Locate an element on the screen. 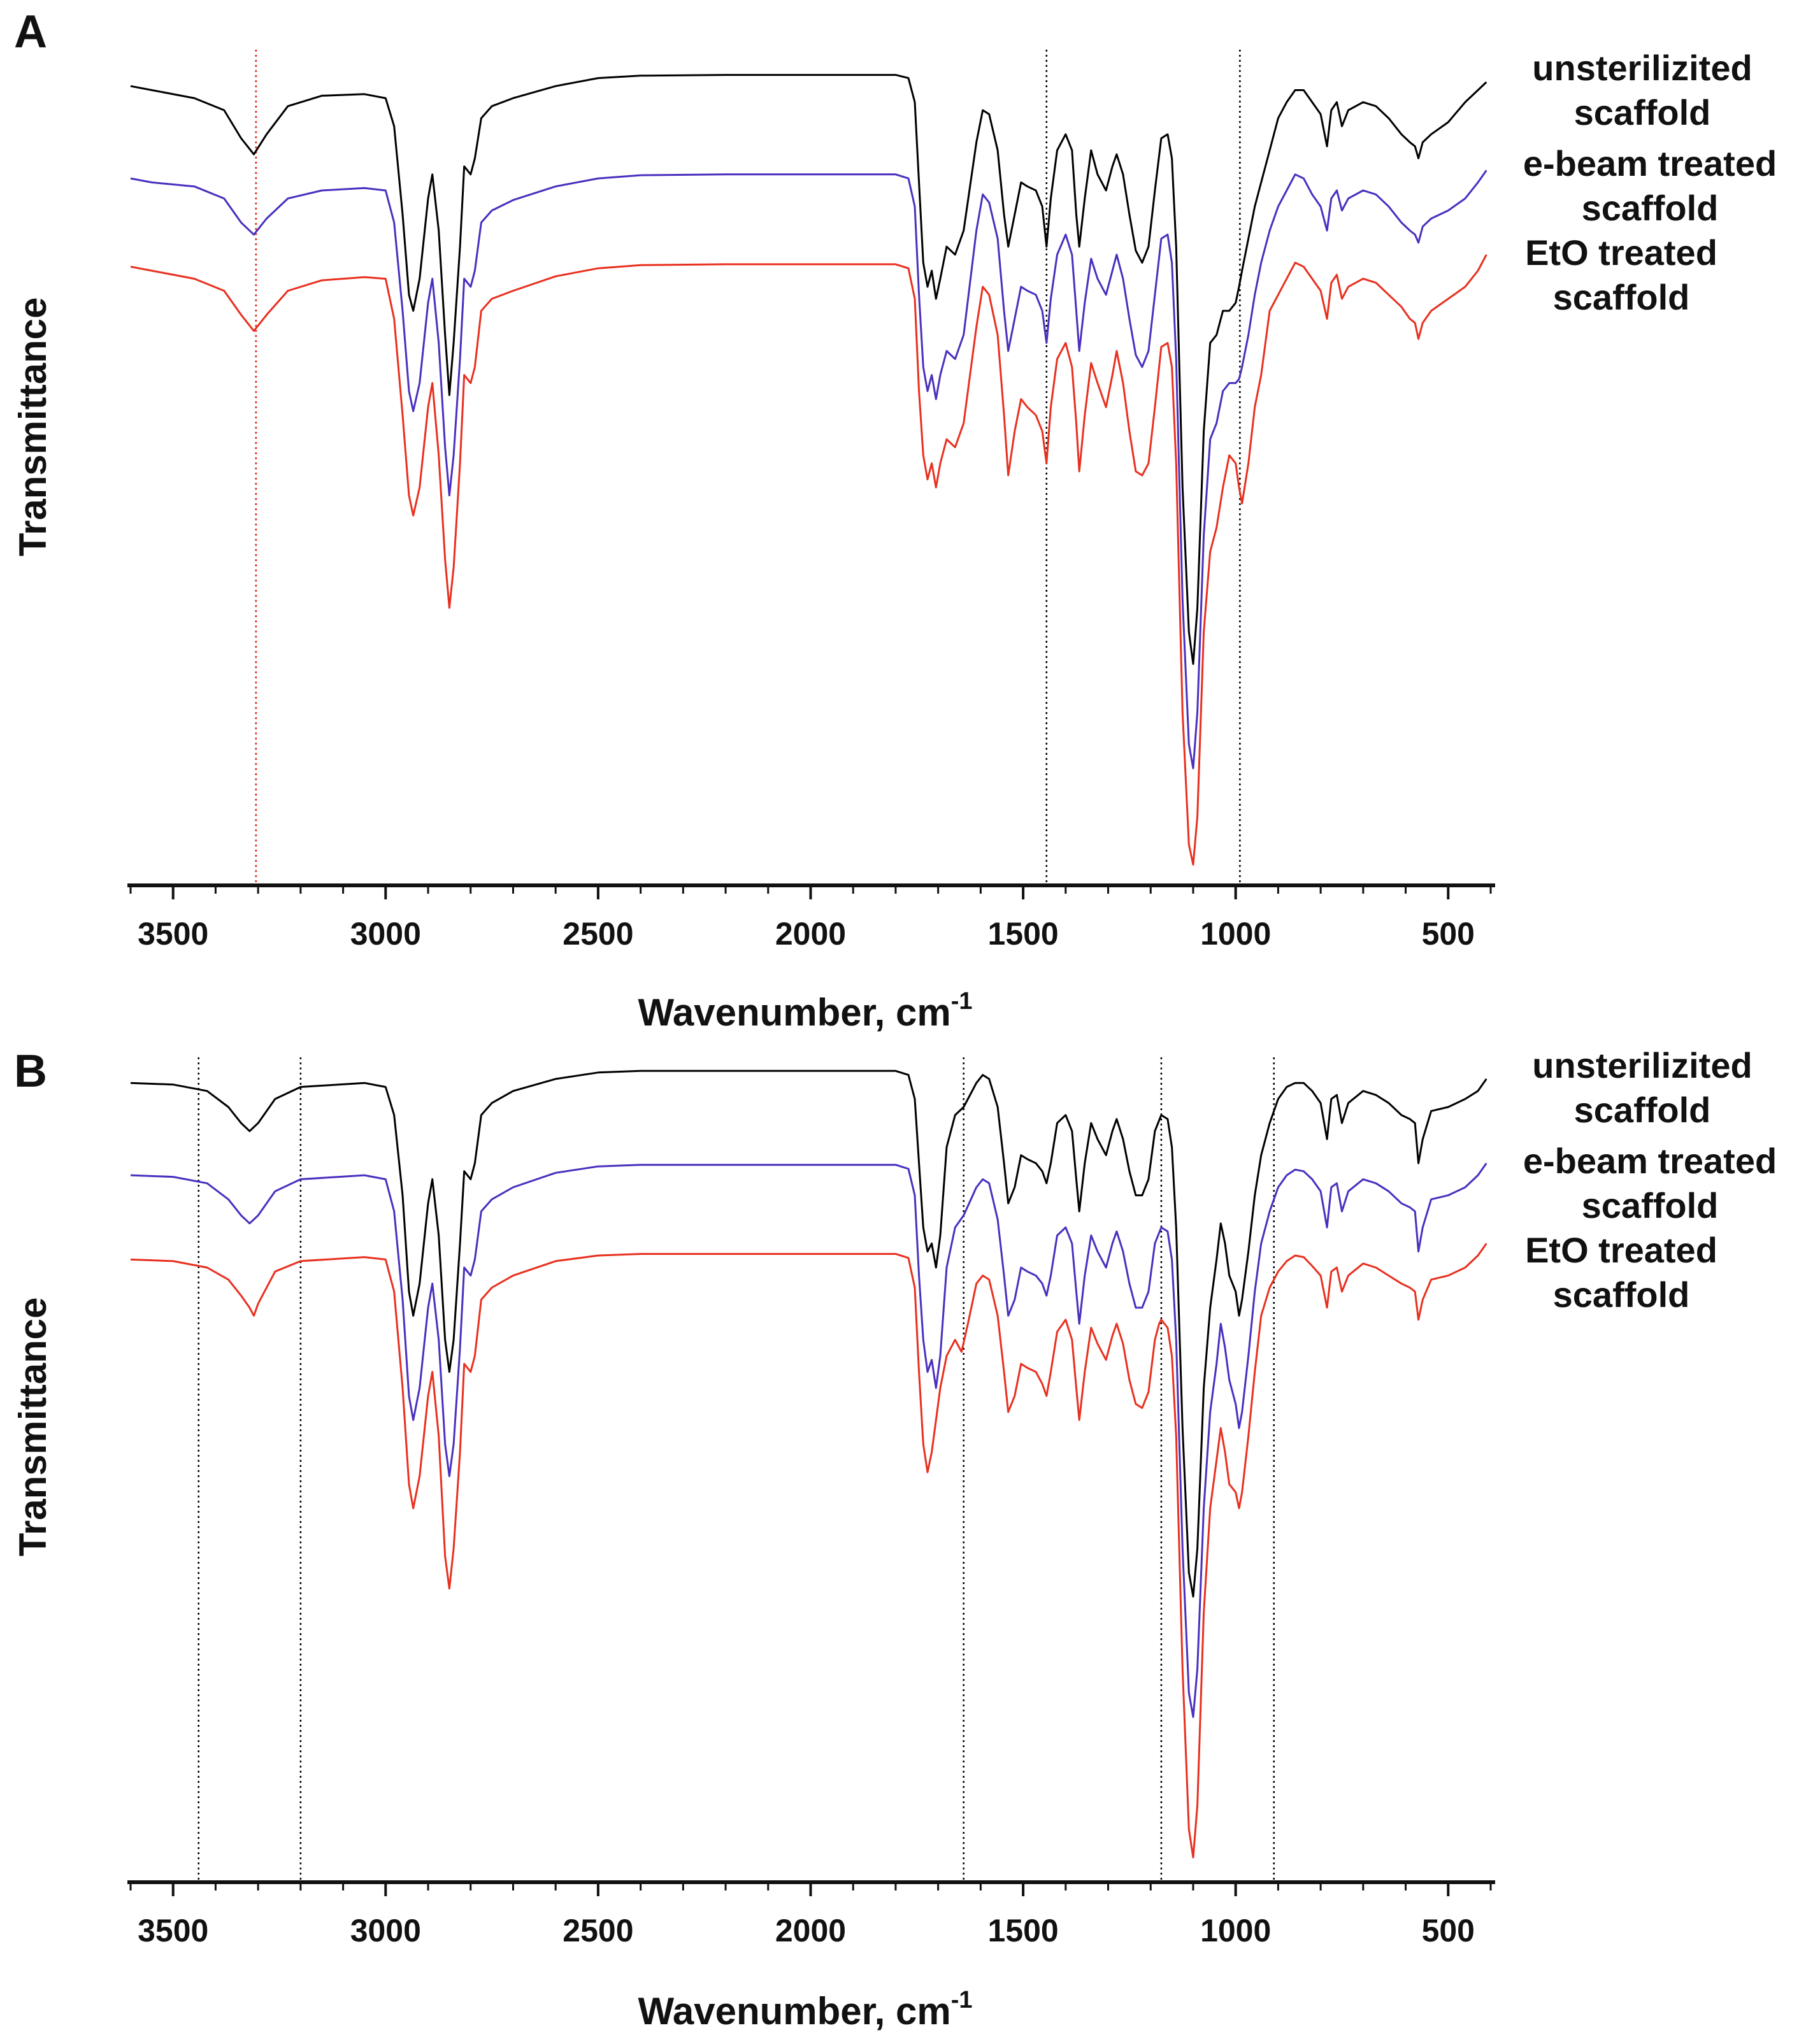 This screenshot has height=2044, width=1799. panel-b-x-ticks is located at coordinates (811, 1889).